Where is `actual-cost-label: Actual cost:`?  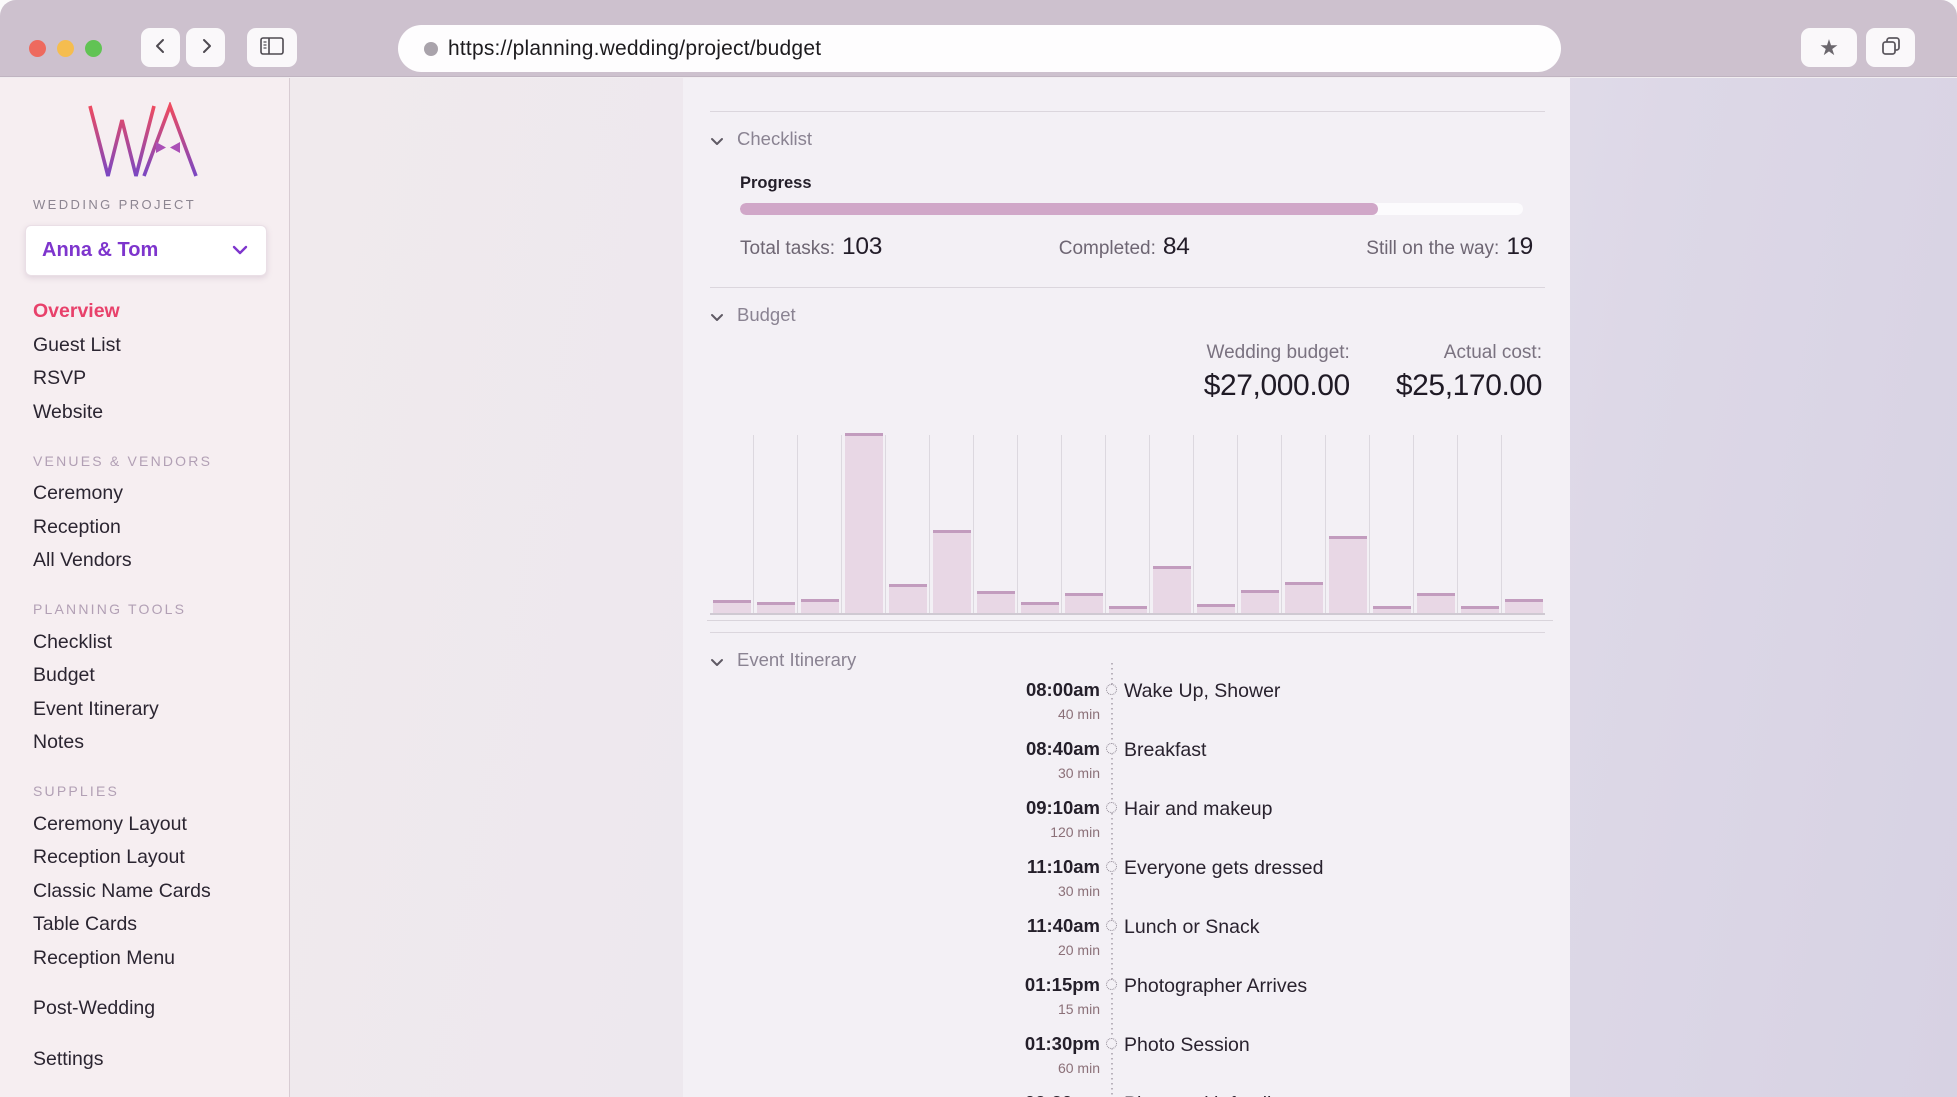 actual-cost-label: Actual cost: is located at coordinates (1492, 352).